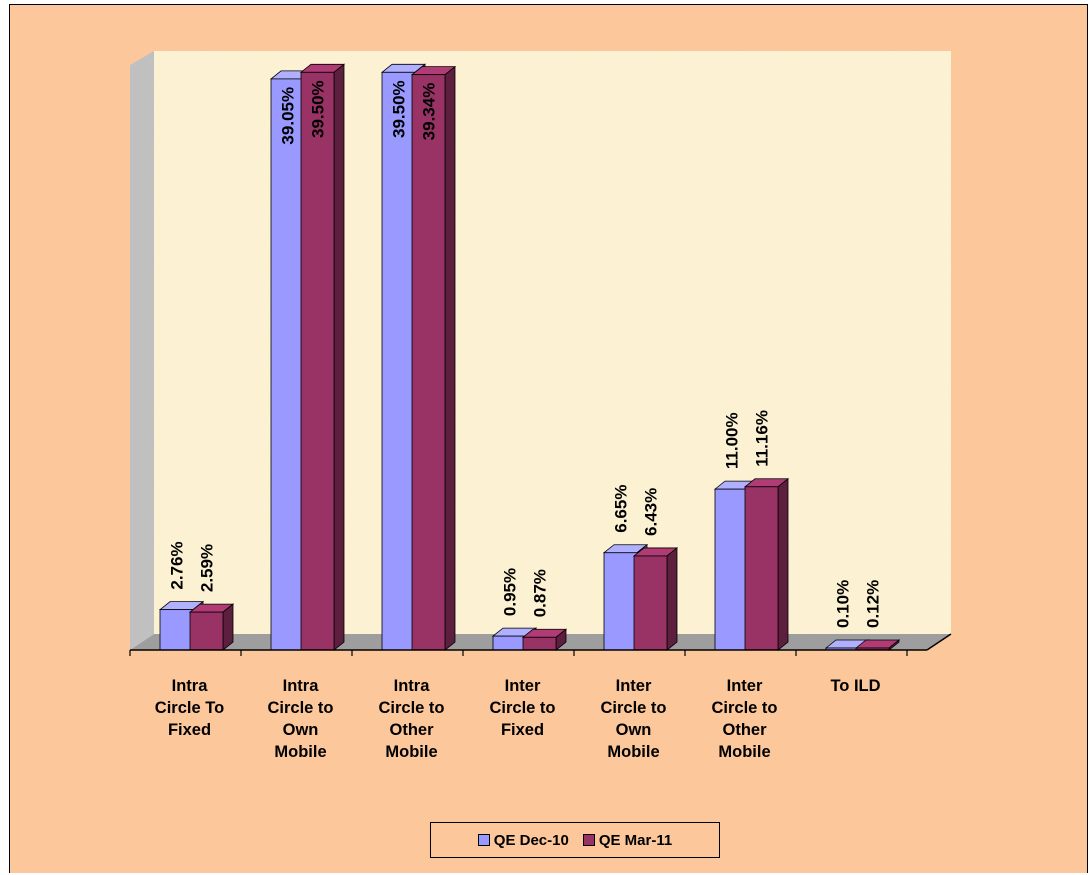  I want to click on data-label: 0.12%, so click(873, 604).